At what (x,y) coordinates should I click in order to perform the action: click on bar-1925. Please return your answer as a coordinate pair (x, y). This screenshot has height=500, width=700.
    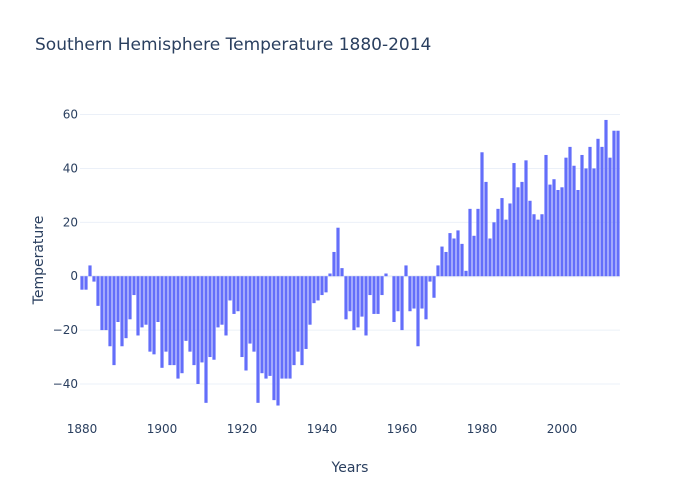
    Looking at the image, I should click on (262, 325).